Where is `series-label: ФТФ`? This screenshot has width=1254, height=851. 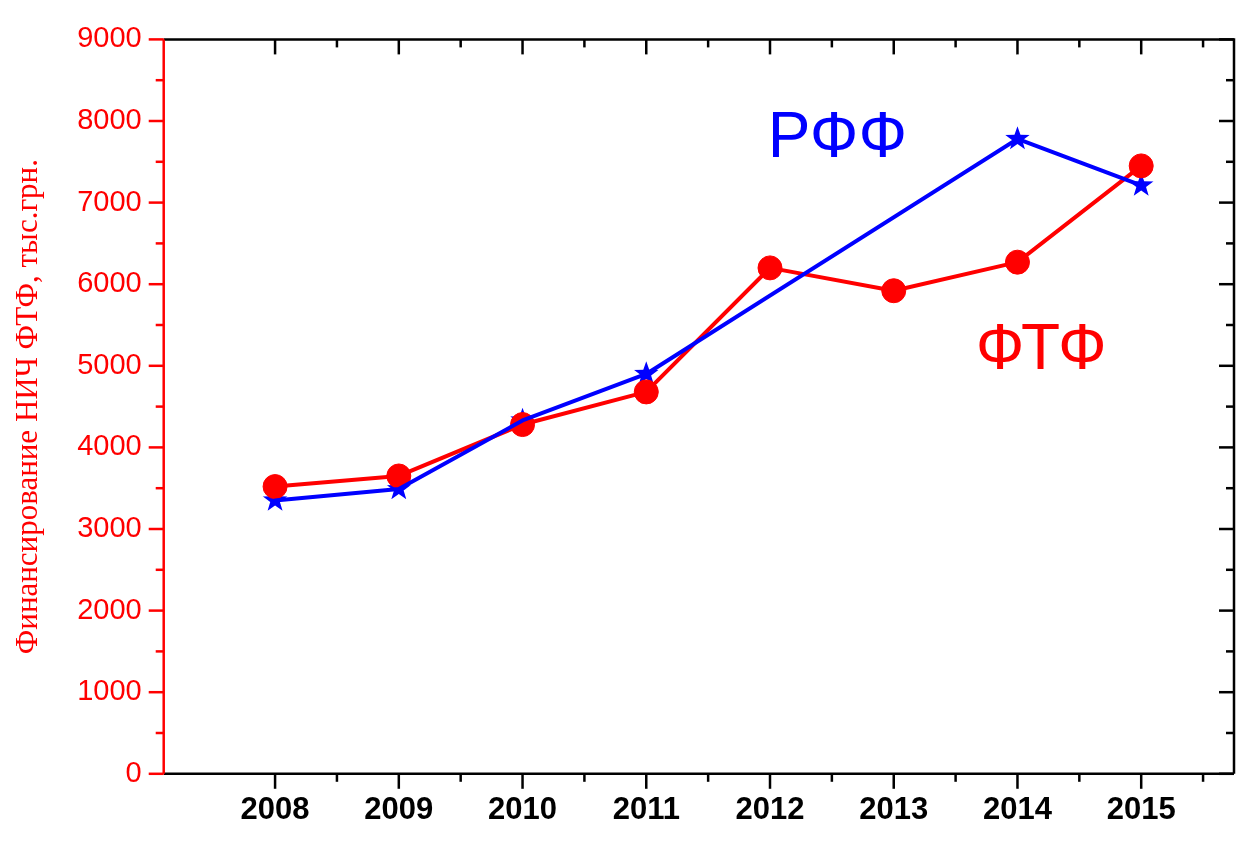
series-label: ФТФ is located at coordinates (1041, 346).